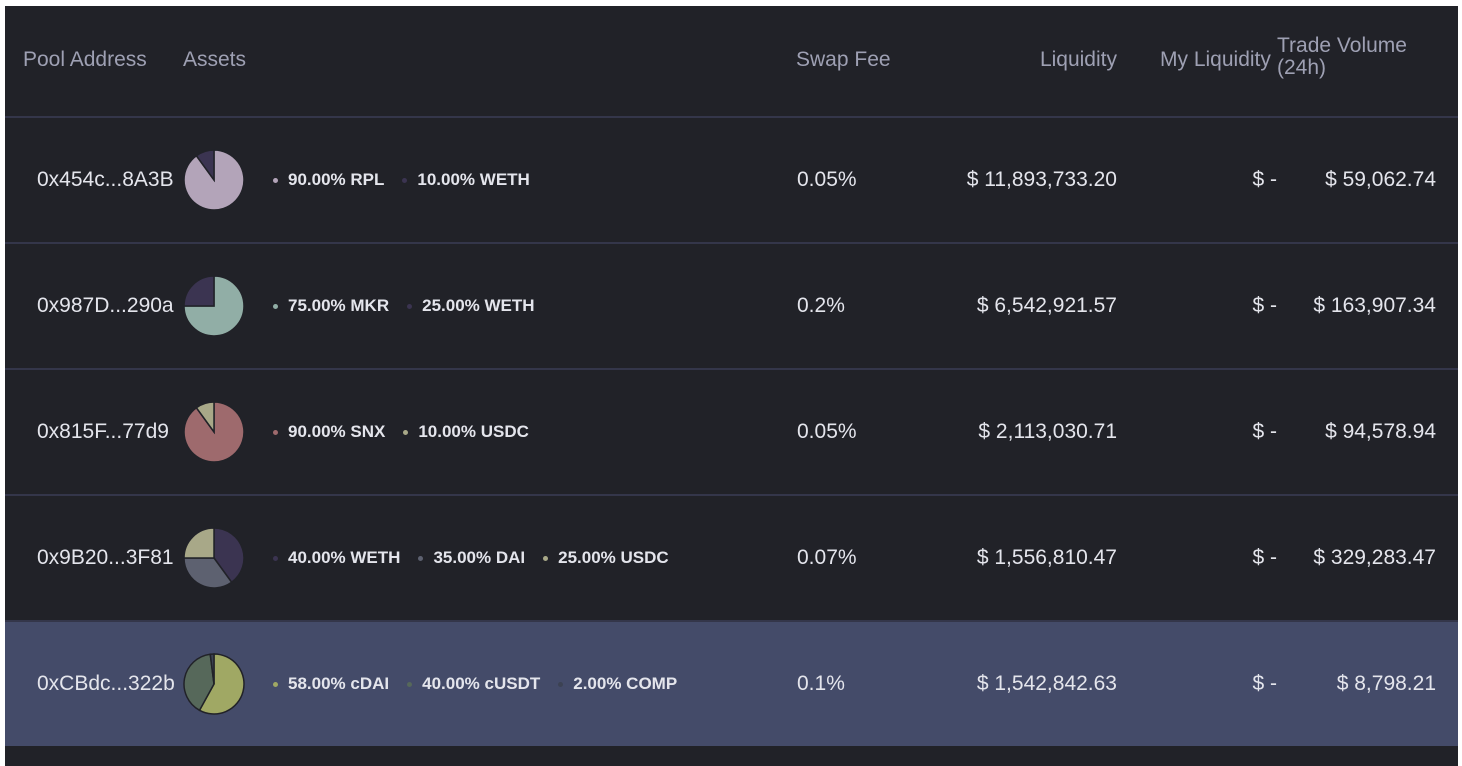 The height and width of the screenshot is (766, 1462). I want to click on header-trade-volume: Trade Volume (24h), so click(1342, 56).